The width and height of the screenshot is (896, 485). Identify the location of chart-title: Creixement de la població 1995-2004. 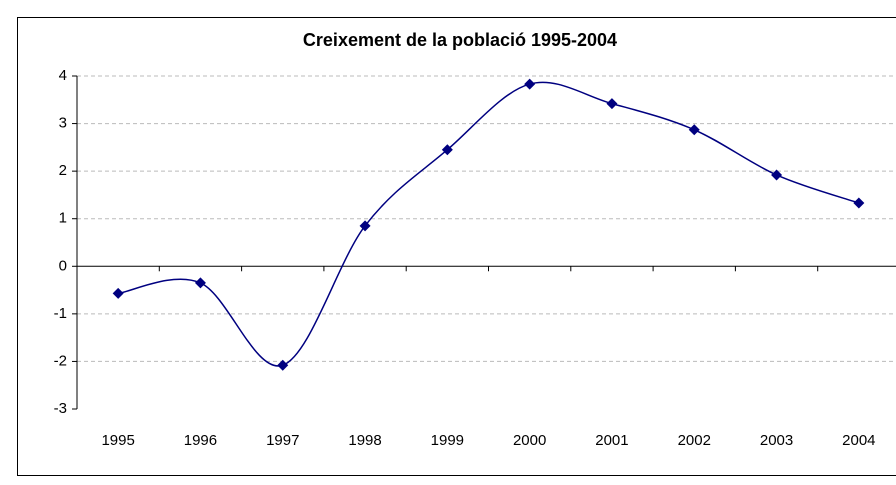
(460, 40).